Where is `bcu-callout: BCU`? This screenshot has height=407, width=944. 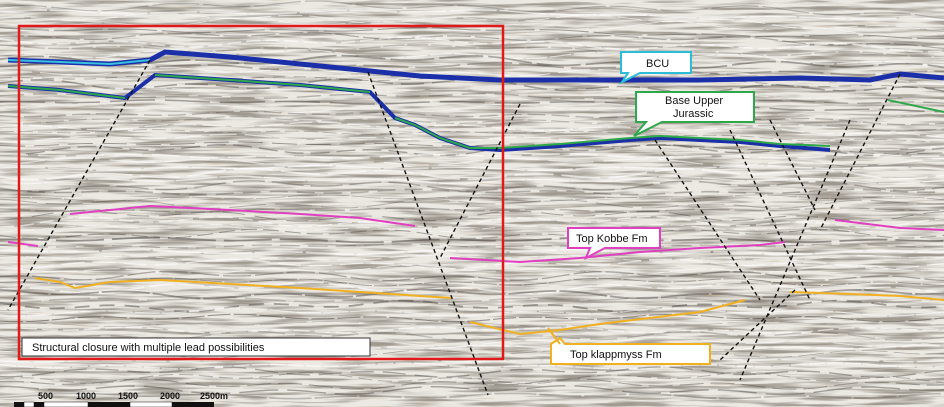 bcu-callout: BCU is located at coordinates (655, 68).